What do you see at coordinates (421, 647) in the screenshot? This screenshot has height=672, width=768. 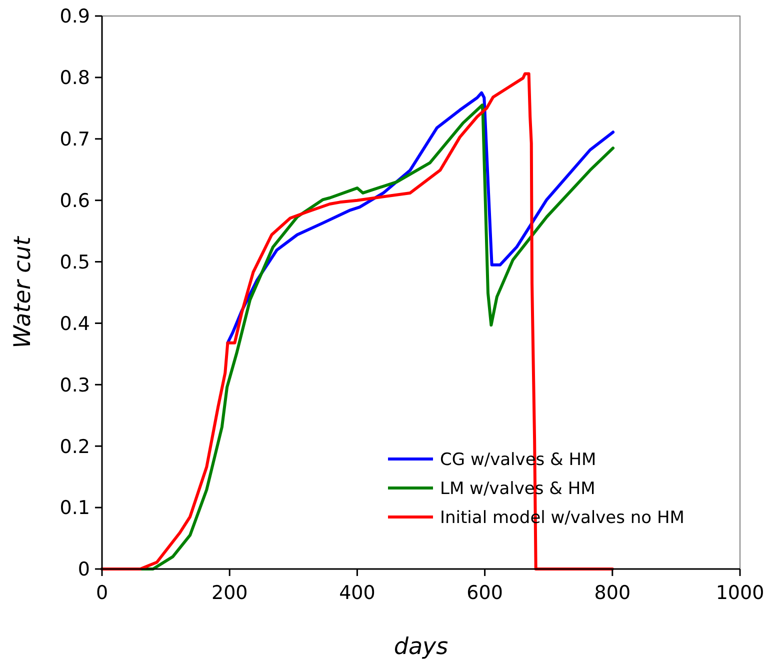 I see `x-axis-title: days` at bounding box center [421, 647].